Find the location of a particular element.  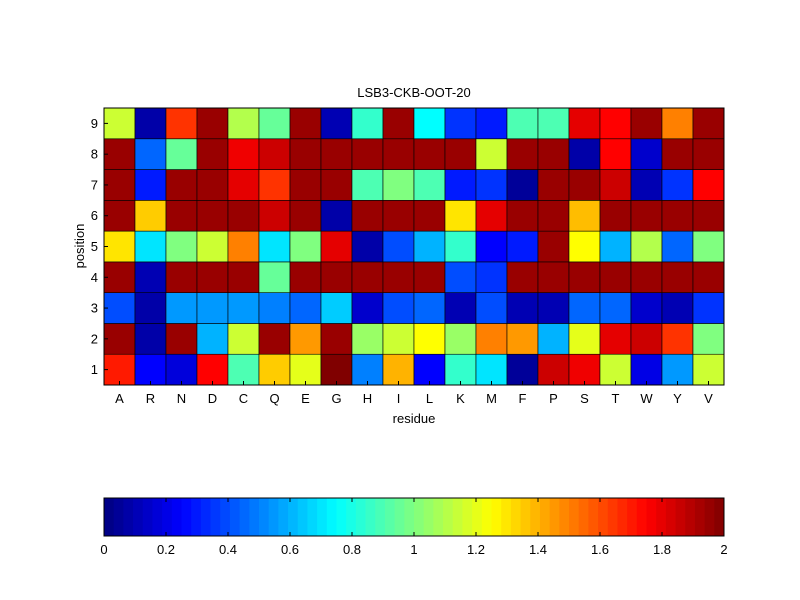

colorbar-tick-label: 0.2 is located at coordinates (166, 549).